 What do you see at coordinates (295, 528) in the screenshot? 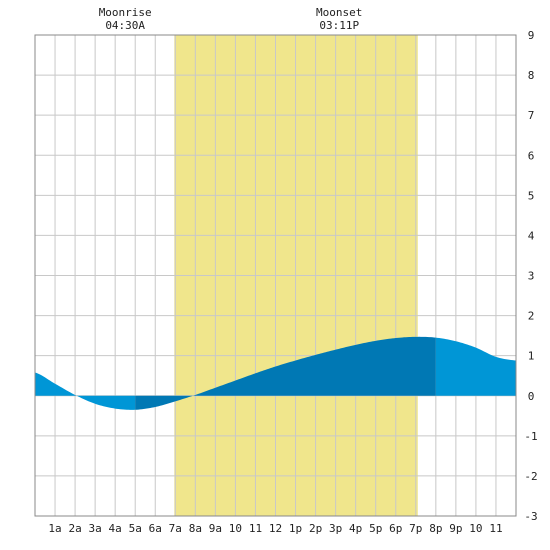
I see `x-tick-label: 1p` at bounding box center [295, 528].